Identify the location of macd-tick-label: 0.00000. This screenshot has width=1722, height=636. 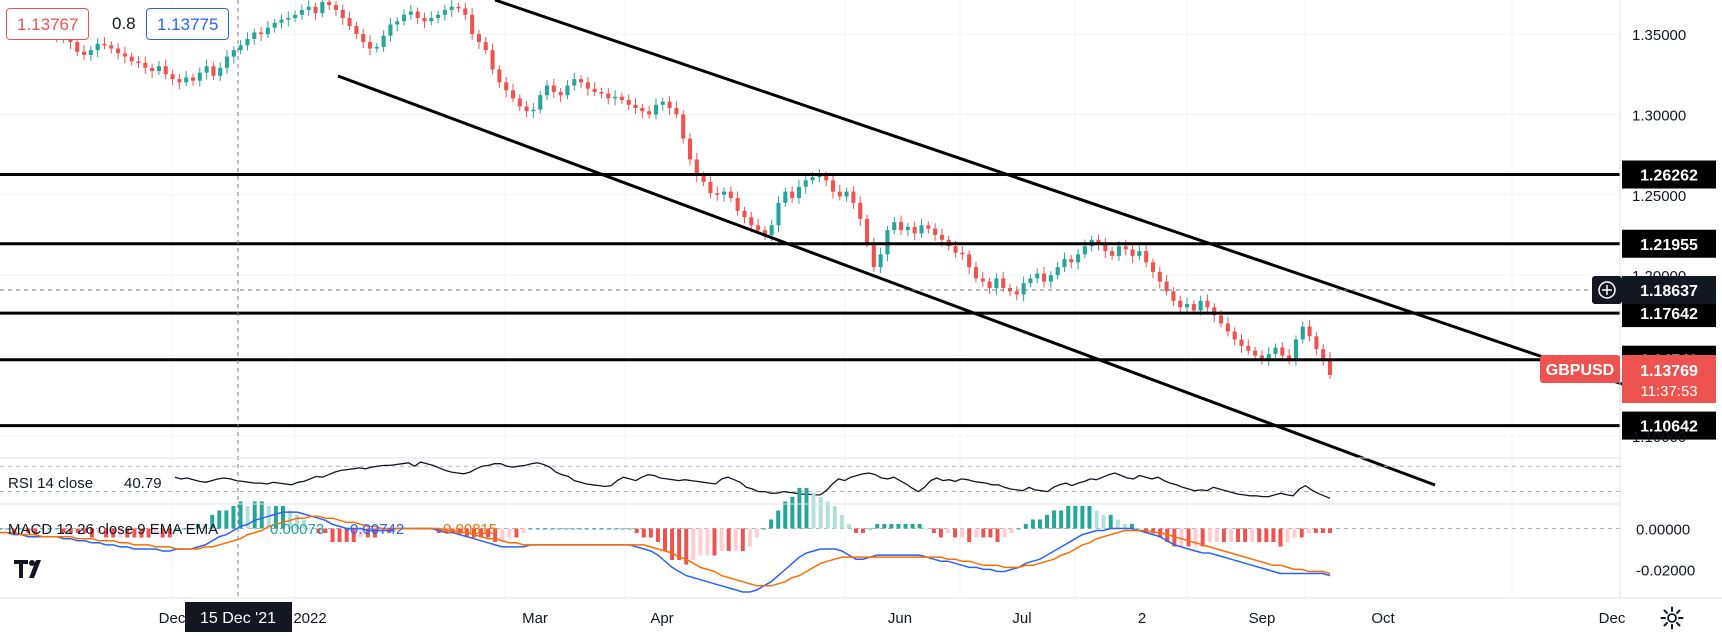
(1663, 529).